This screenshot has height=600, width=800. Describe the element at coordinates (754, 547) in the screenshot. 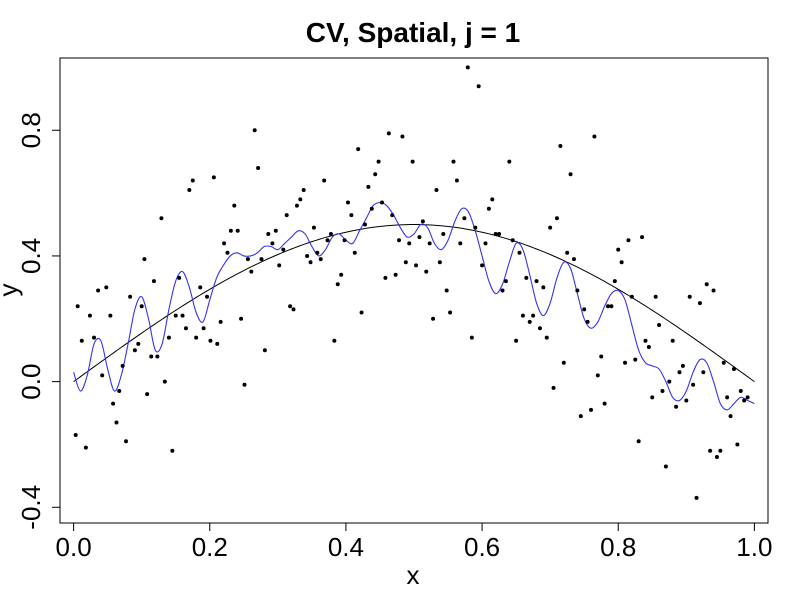

I see `x-tick-label: 1.0` at that location.